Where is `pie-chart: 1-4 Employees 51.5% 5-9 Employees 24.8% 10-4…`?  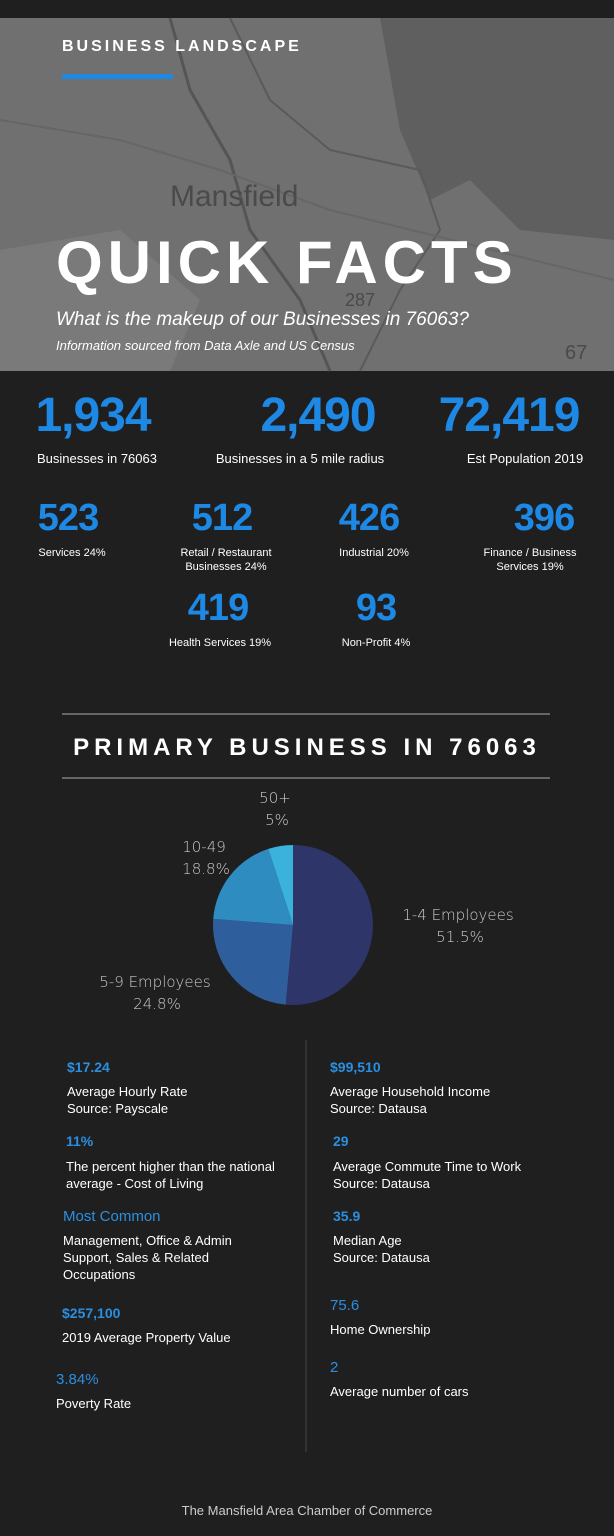
pie-chart: 1-4 Employees 51.5% 5-9 Employees 24.8% 10-4… is located at coordinates (306, 901).